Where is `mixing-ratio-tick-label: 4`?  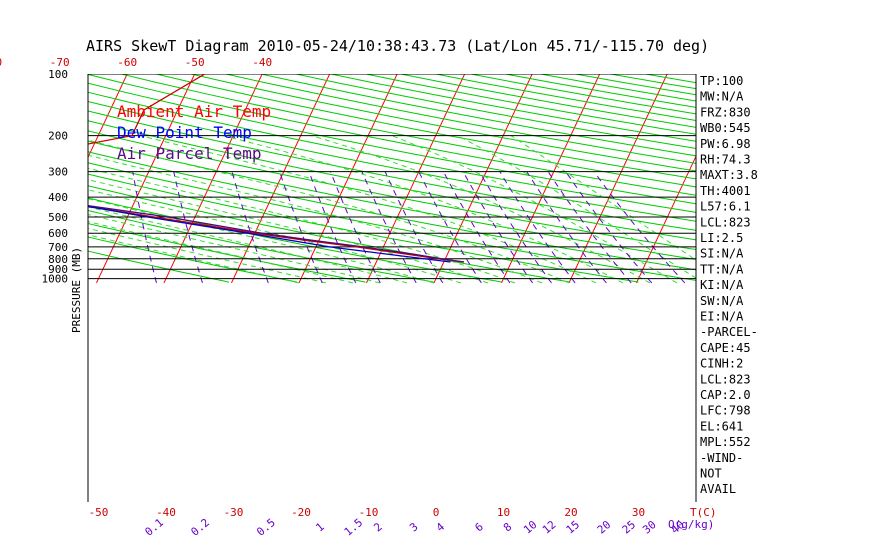
mixing-ratio-tick-label: 4 is located at coordinates (441, 527).